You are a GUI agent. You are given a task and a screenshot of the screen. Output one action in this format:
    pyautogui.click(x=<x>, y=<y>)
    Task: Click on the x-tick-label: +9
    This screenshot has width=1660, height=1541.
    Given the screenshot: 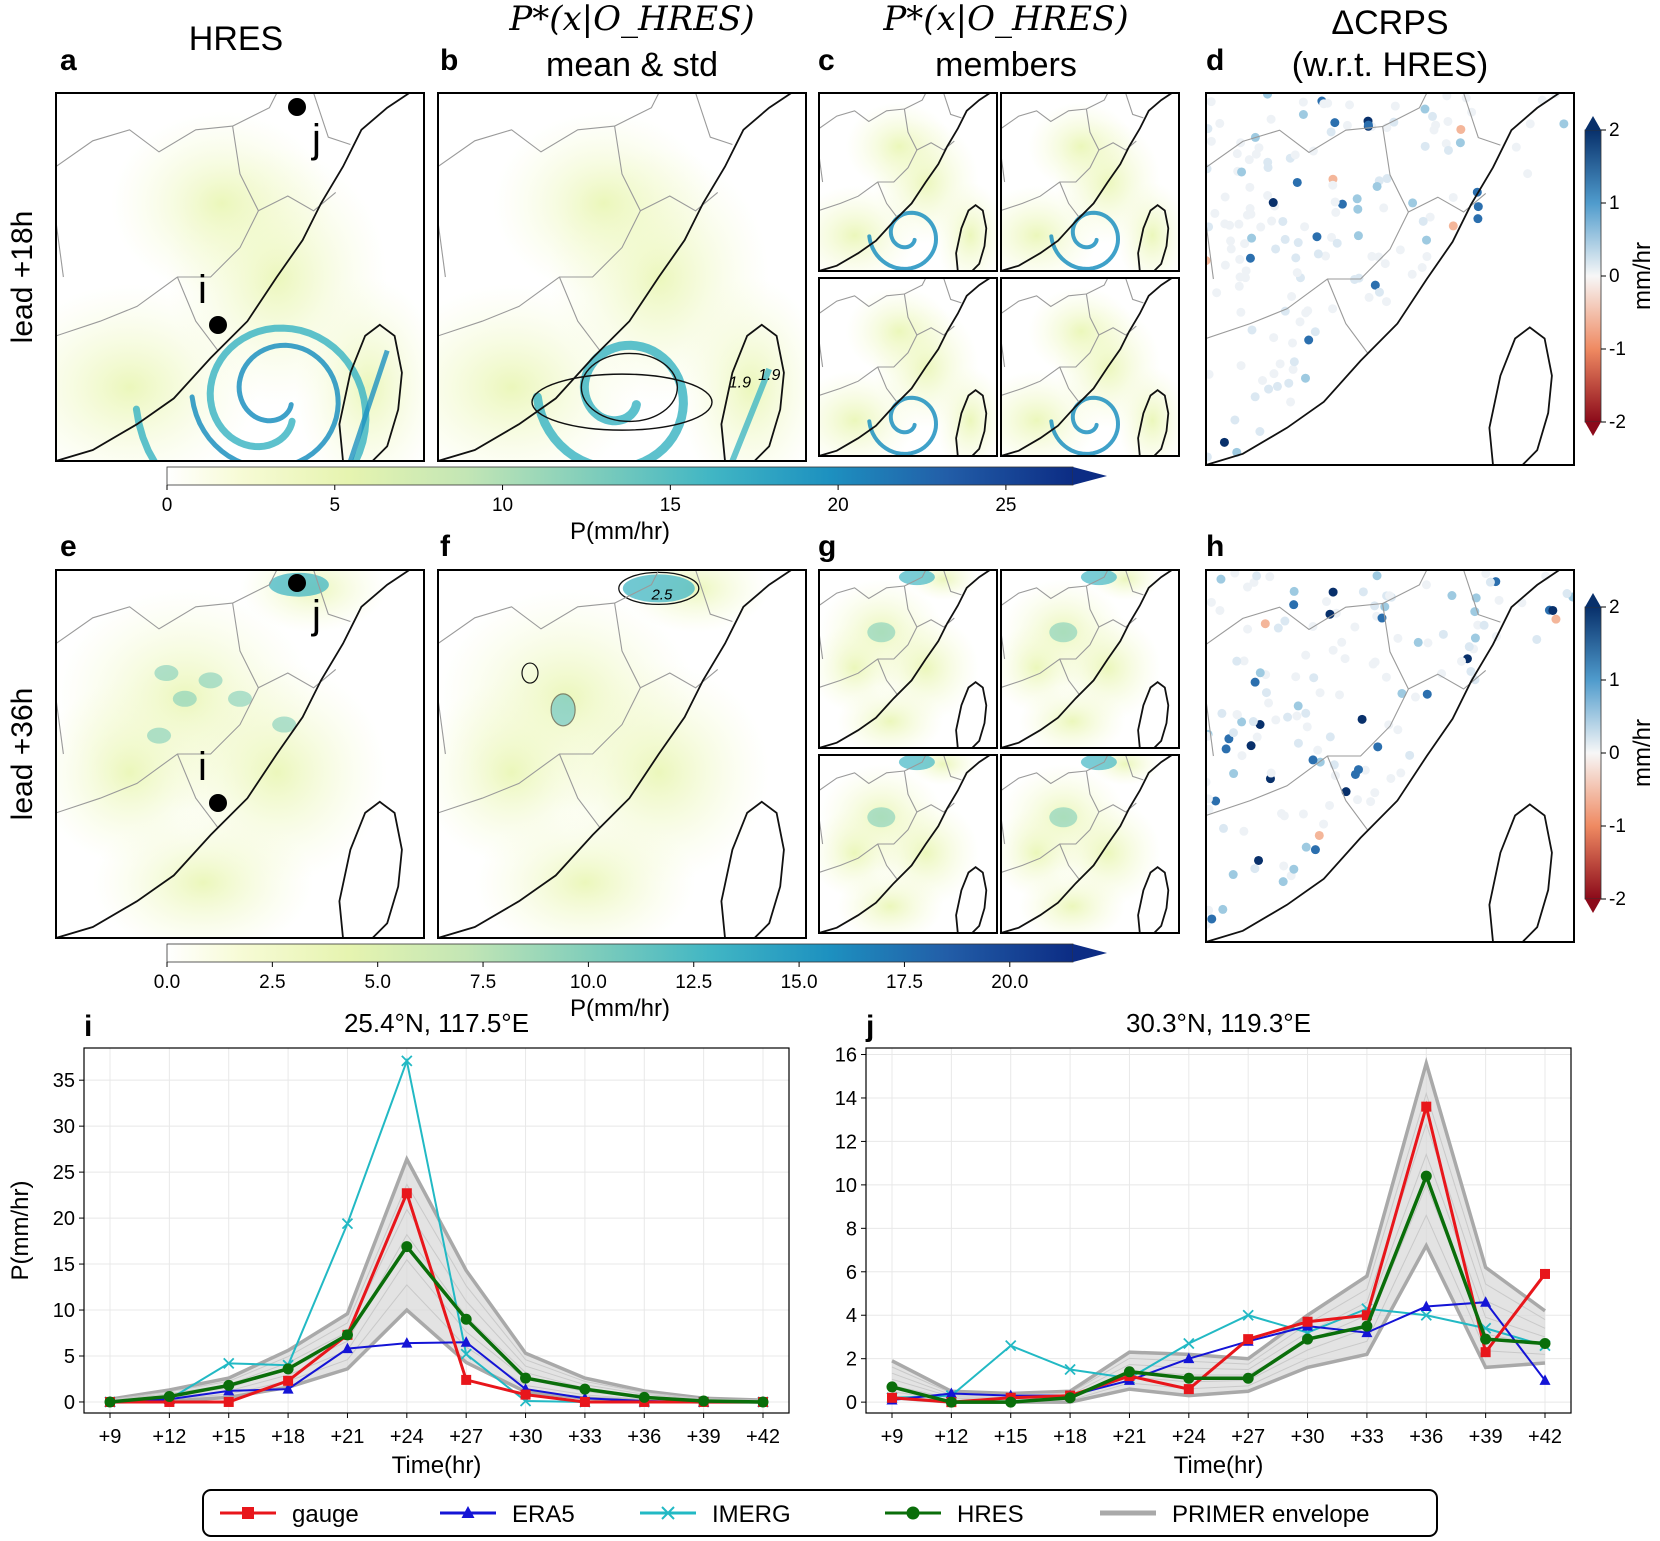 What is the action you would take?
    pyautogui.click(x=892, y=1437)
    